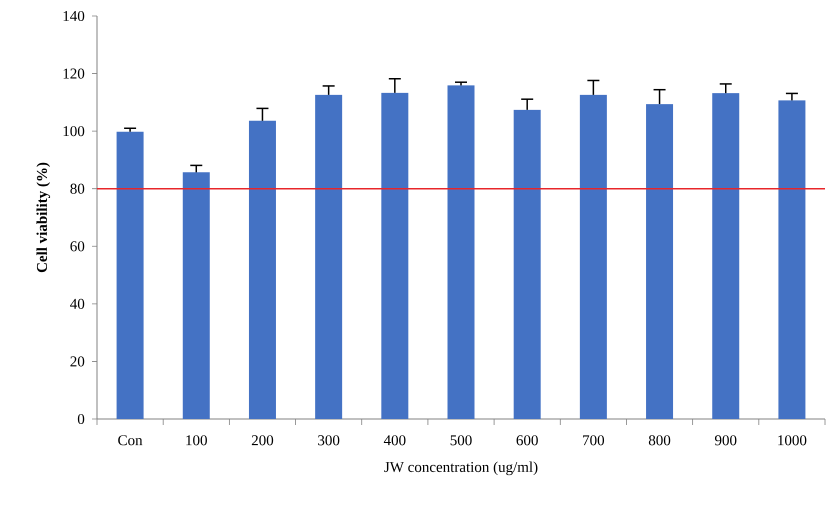  Describe the element at coordinates (74, 16) in the screenshot. I see `y-tick-label: 140` at that location.